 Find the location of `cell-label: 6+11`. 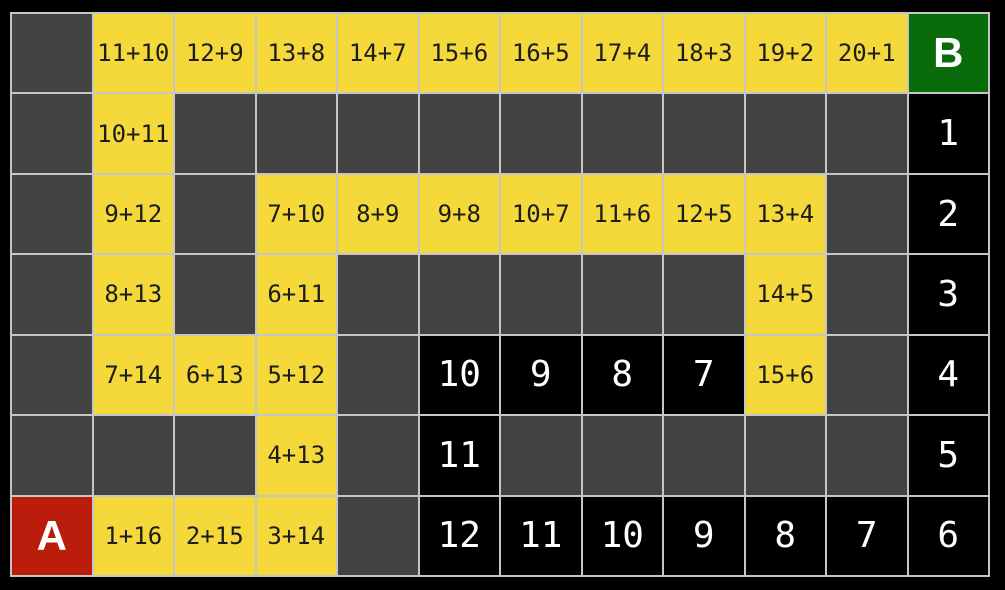

cell-label: 6+11 is located at coordinates (296, 294).